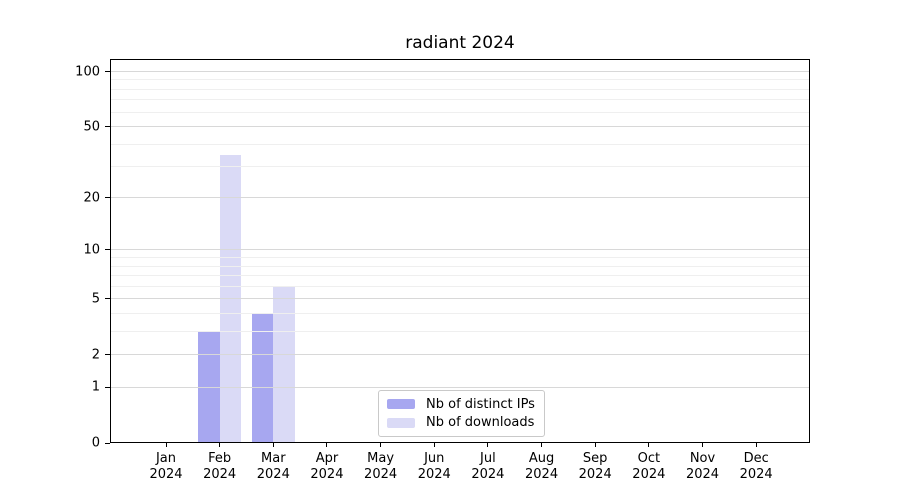 This screenshot has width=900, height=500. Describe the element at coordinates (480, 423) in the screenshot. I see `legend-label-downloads: Nb of downloads` at that location.